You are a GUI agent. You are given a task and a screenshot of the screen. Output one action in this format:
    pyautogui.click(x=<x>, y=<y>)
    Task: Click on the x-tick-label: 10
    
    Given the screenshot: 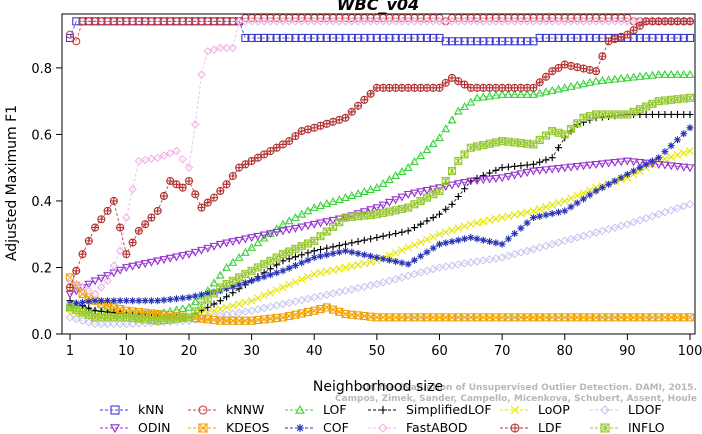 What is the action you would take?
    pyautogui.click(x=126, y=351)
    